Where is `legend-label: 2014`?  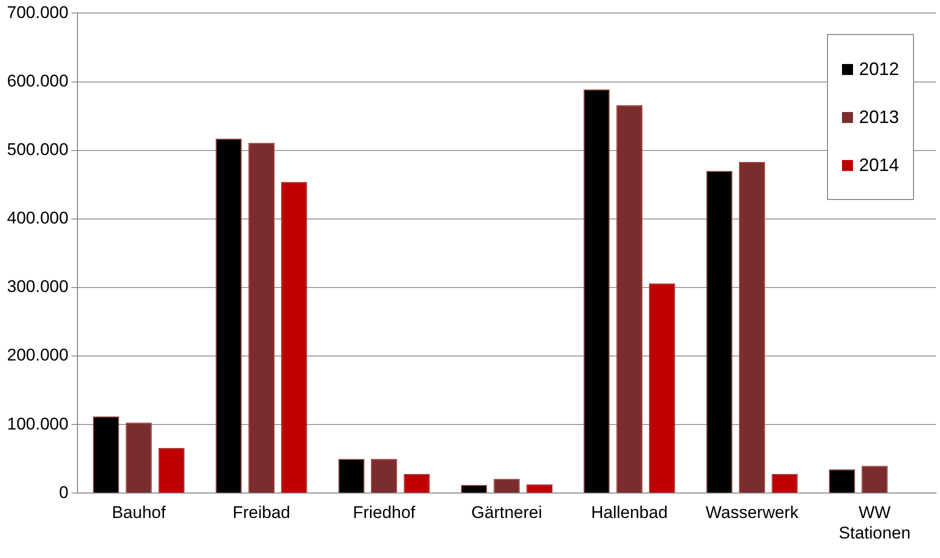 legend-label: 2014 is located at coordinates (878, 165).